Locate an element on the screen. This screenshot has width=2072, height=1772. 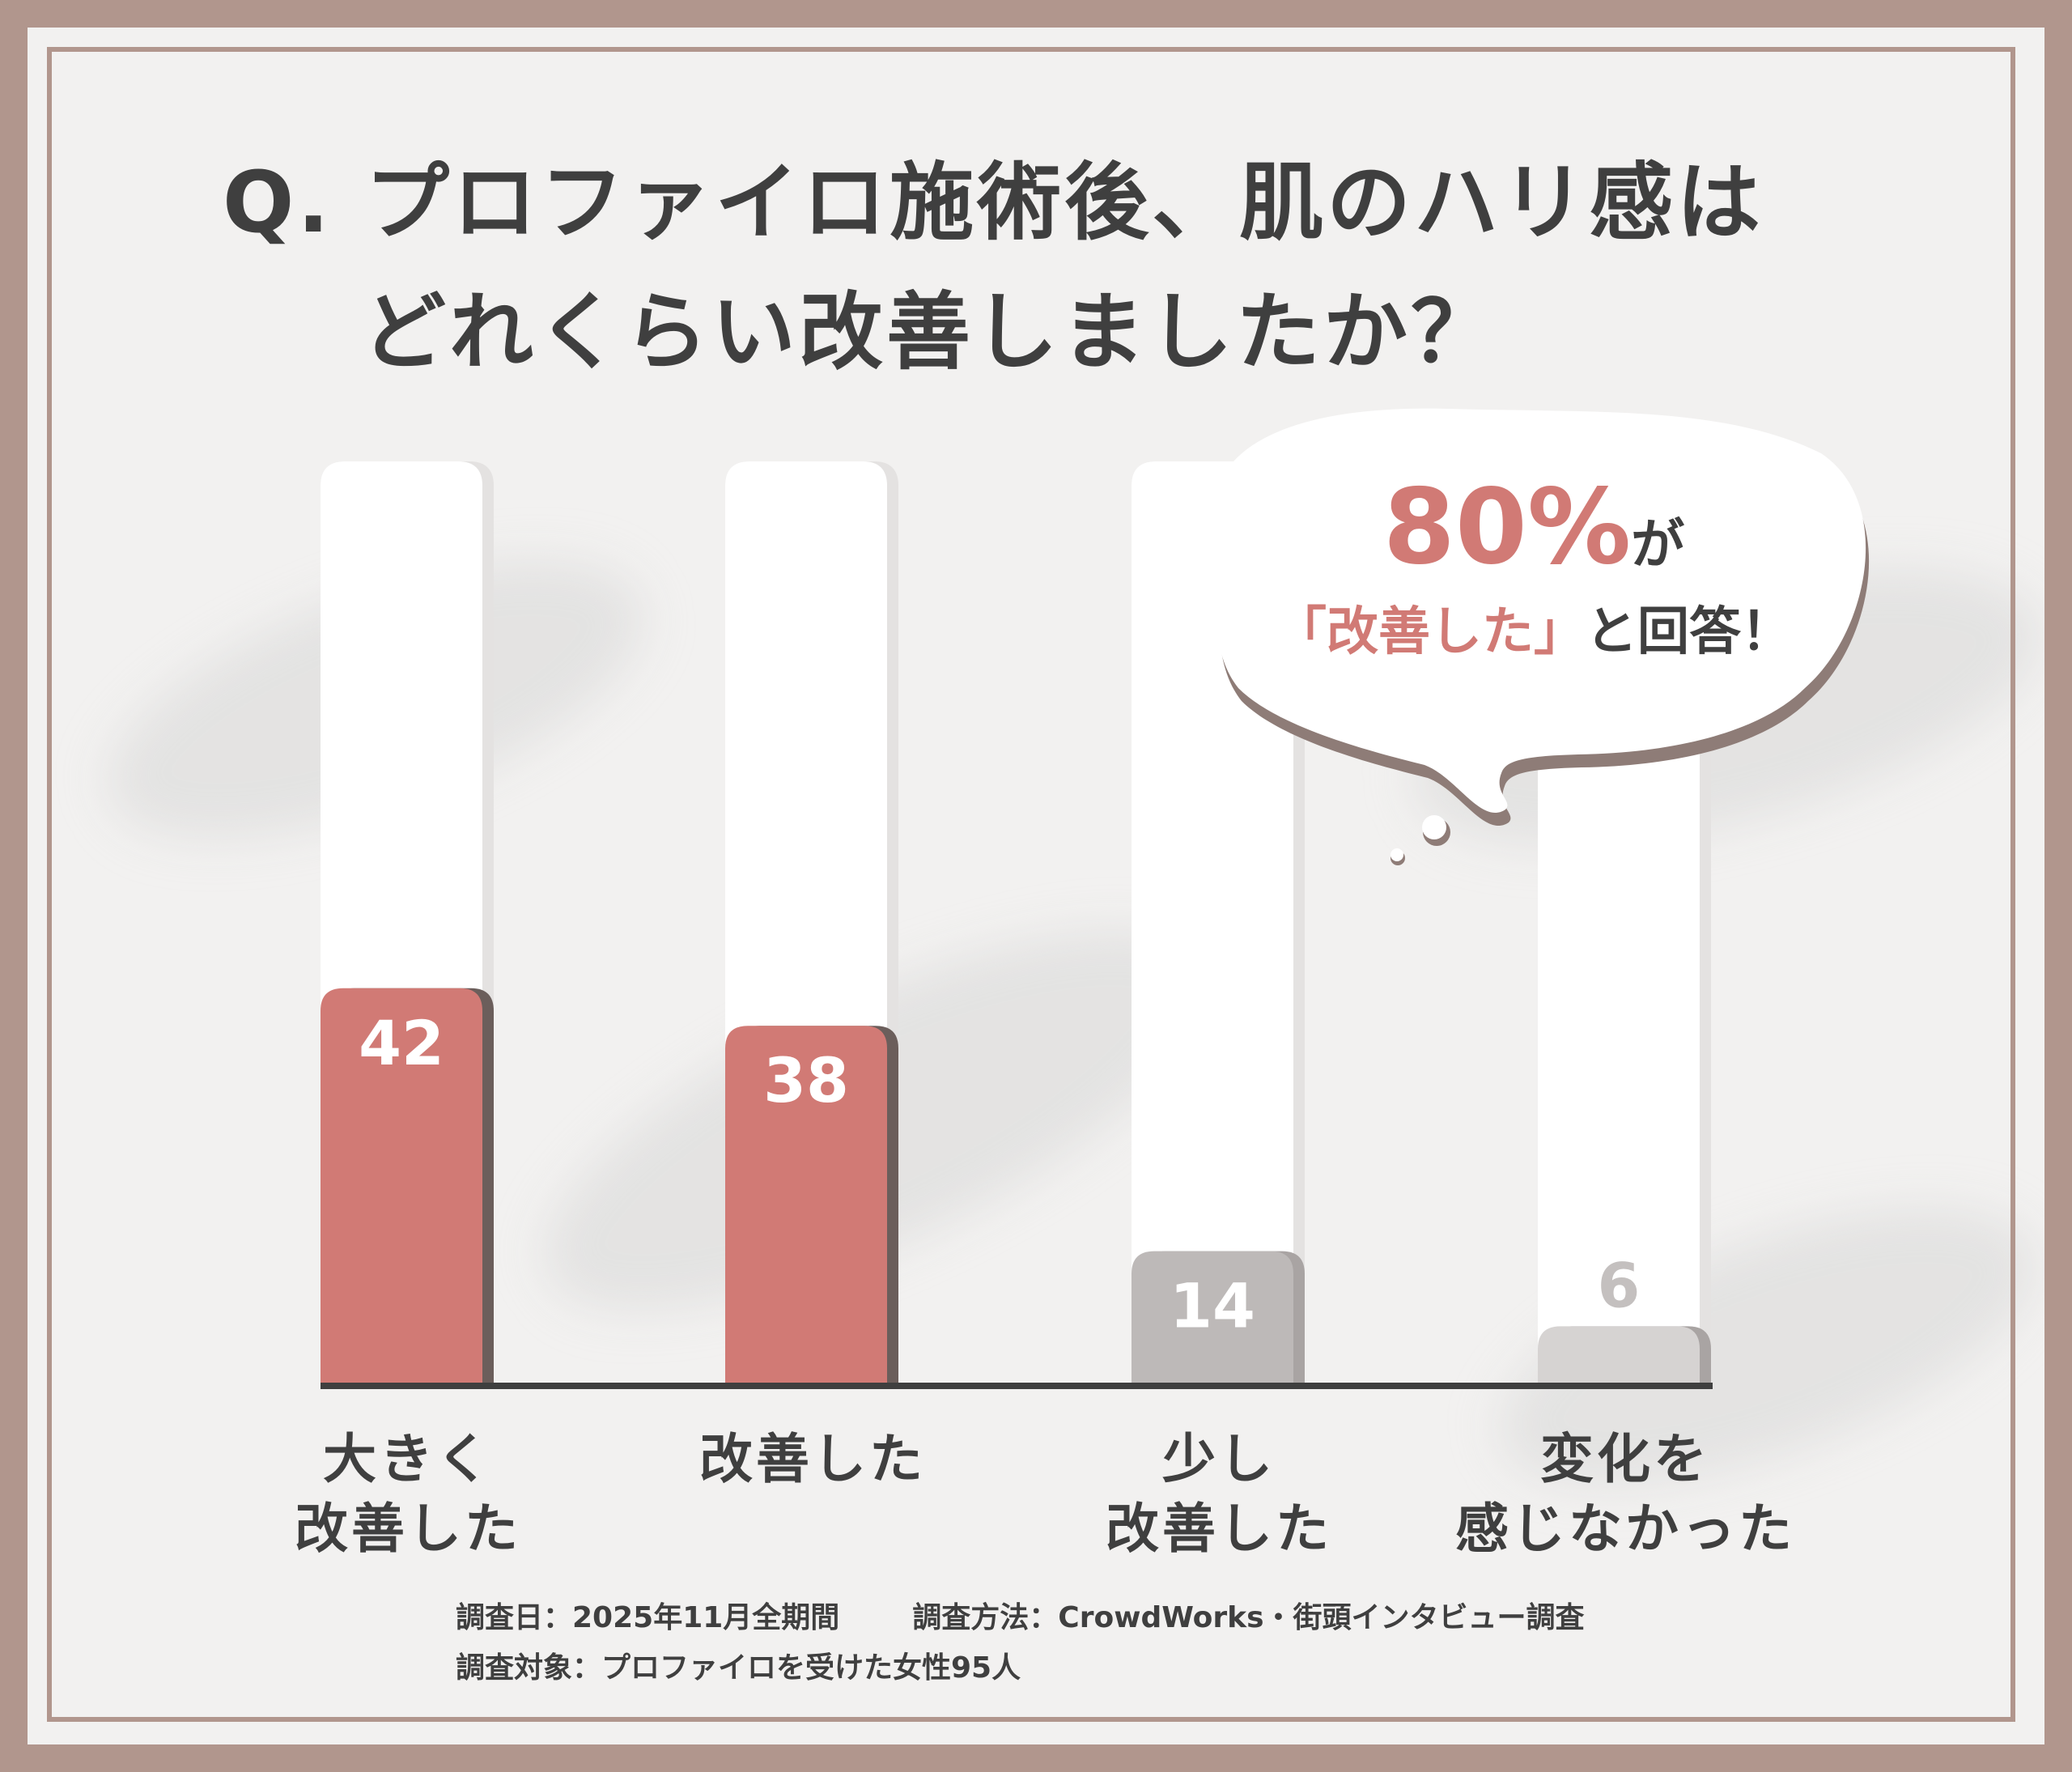
survey-date: 調査日：2025年11月全期間 is located at coordinates (648, 1618).